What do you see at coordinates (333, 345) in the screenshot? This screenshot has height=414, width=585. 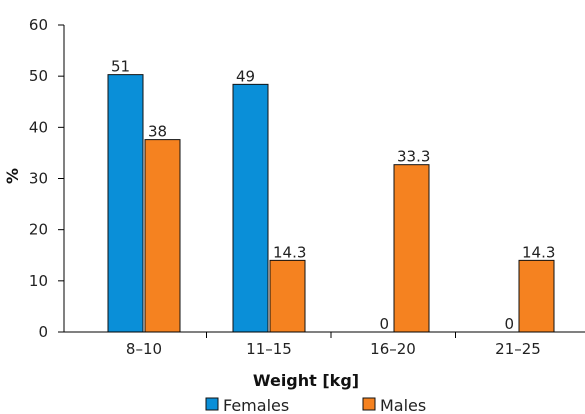 I see `x-axis-tick-labels: 8–10 11–15 16–20 21–25` at bounding box center [333, 345].